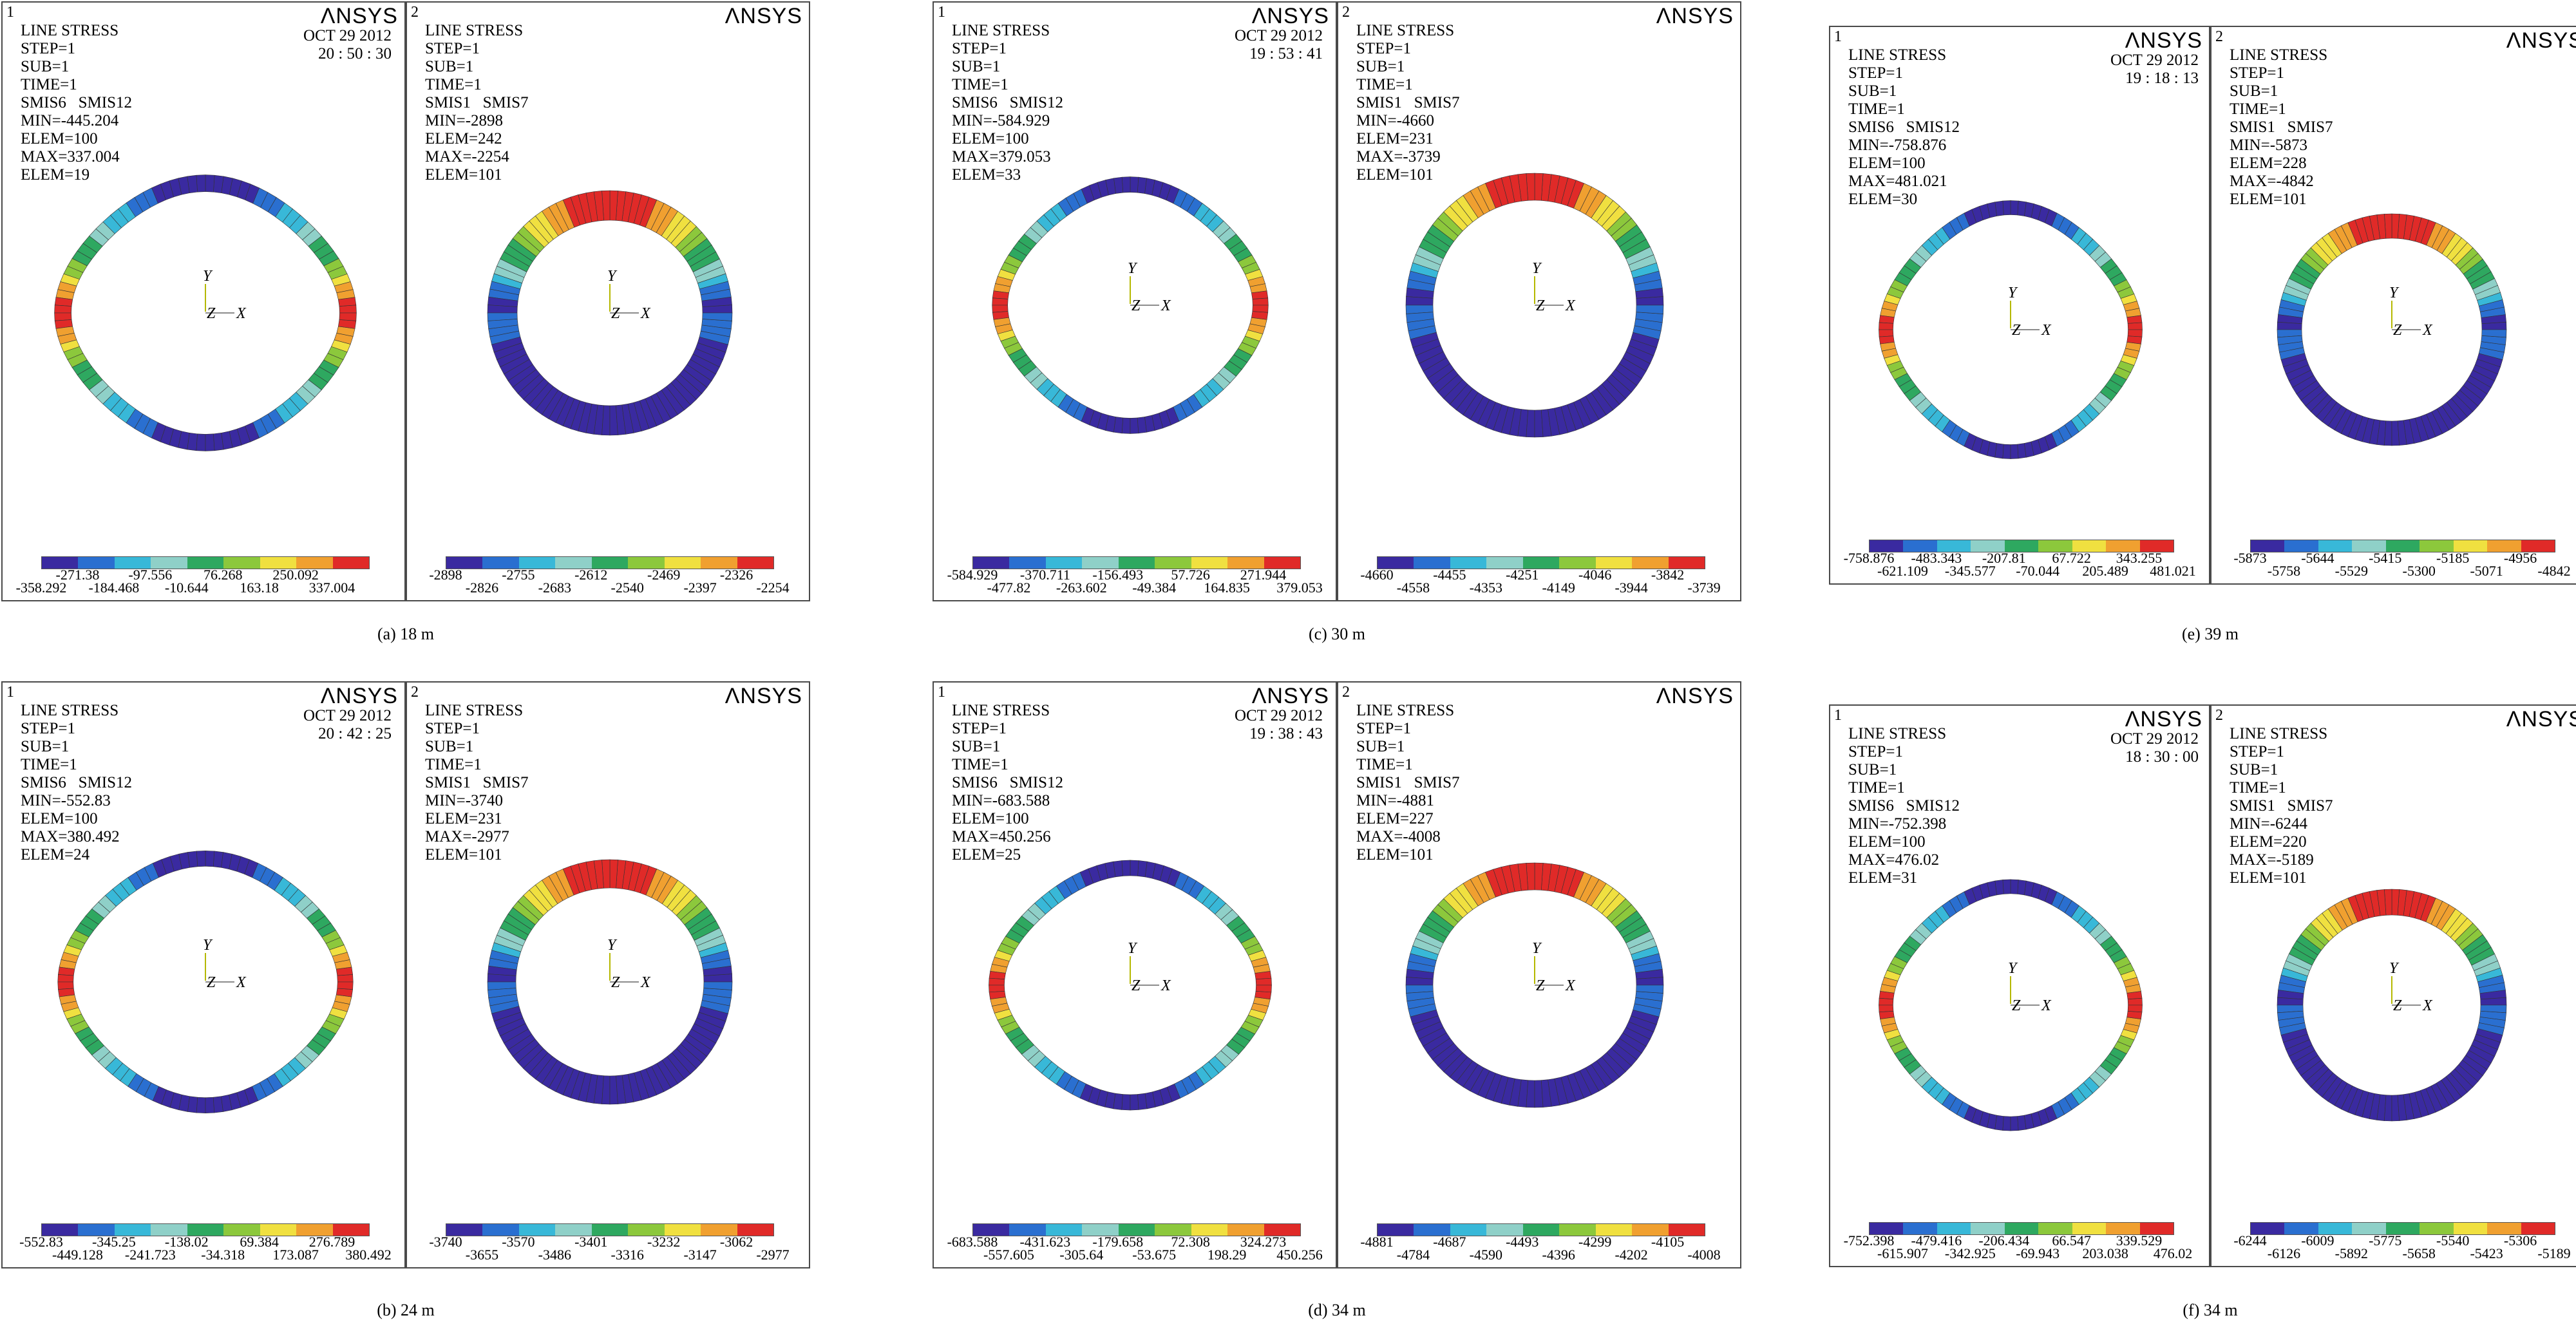  Describe the element at coordinates (2268, 878) in the screenshot. I see `info-elem-max: ELEM=101` at that location.